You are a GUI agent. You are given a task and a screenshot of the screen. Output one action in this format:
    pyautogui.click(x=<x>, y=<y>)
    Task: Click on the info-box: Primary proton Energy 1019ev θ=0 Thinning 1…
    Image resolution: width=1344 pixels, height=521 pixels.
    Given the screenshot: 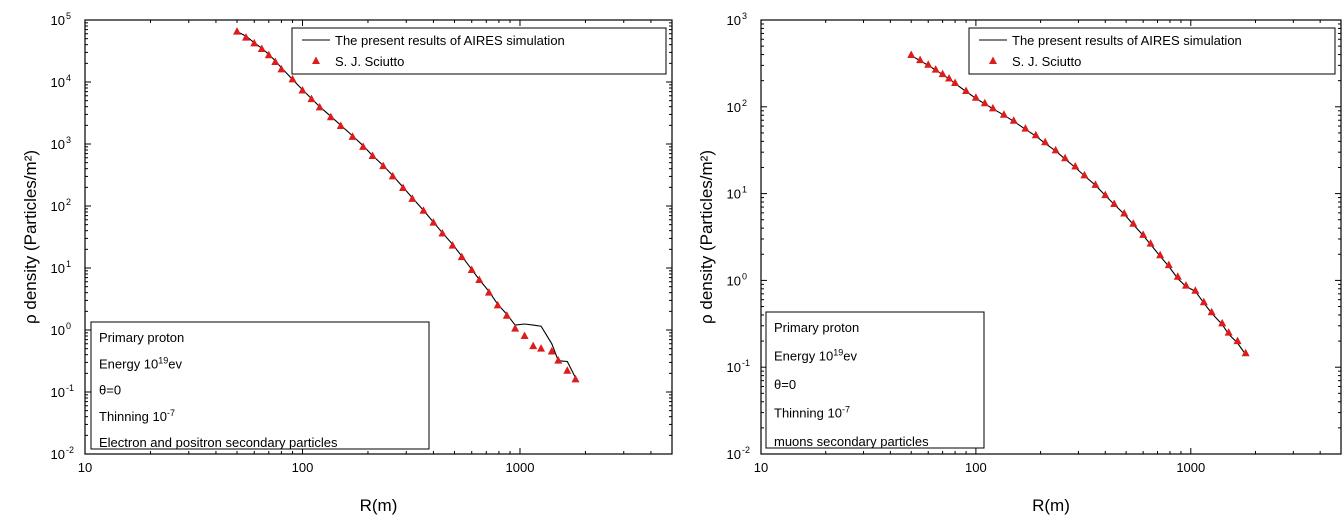 What is the action you would take?
    pyautogui.click(x=875, y=380)
    